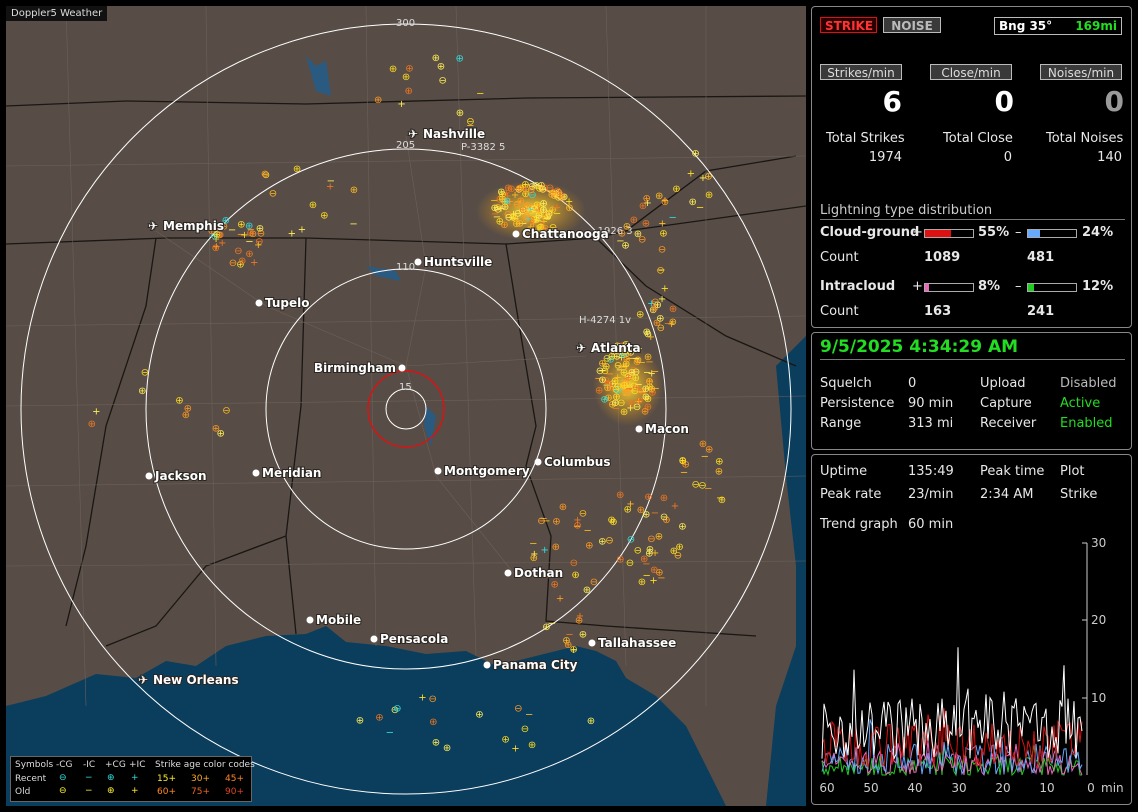 Image resolution: width=1138 pixels, height=812 pixels. What do you see at coordinates (1098, 232) in the screenshot?
I see `cg-negative-pct: 24%` at bounding box center [1098, 232].